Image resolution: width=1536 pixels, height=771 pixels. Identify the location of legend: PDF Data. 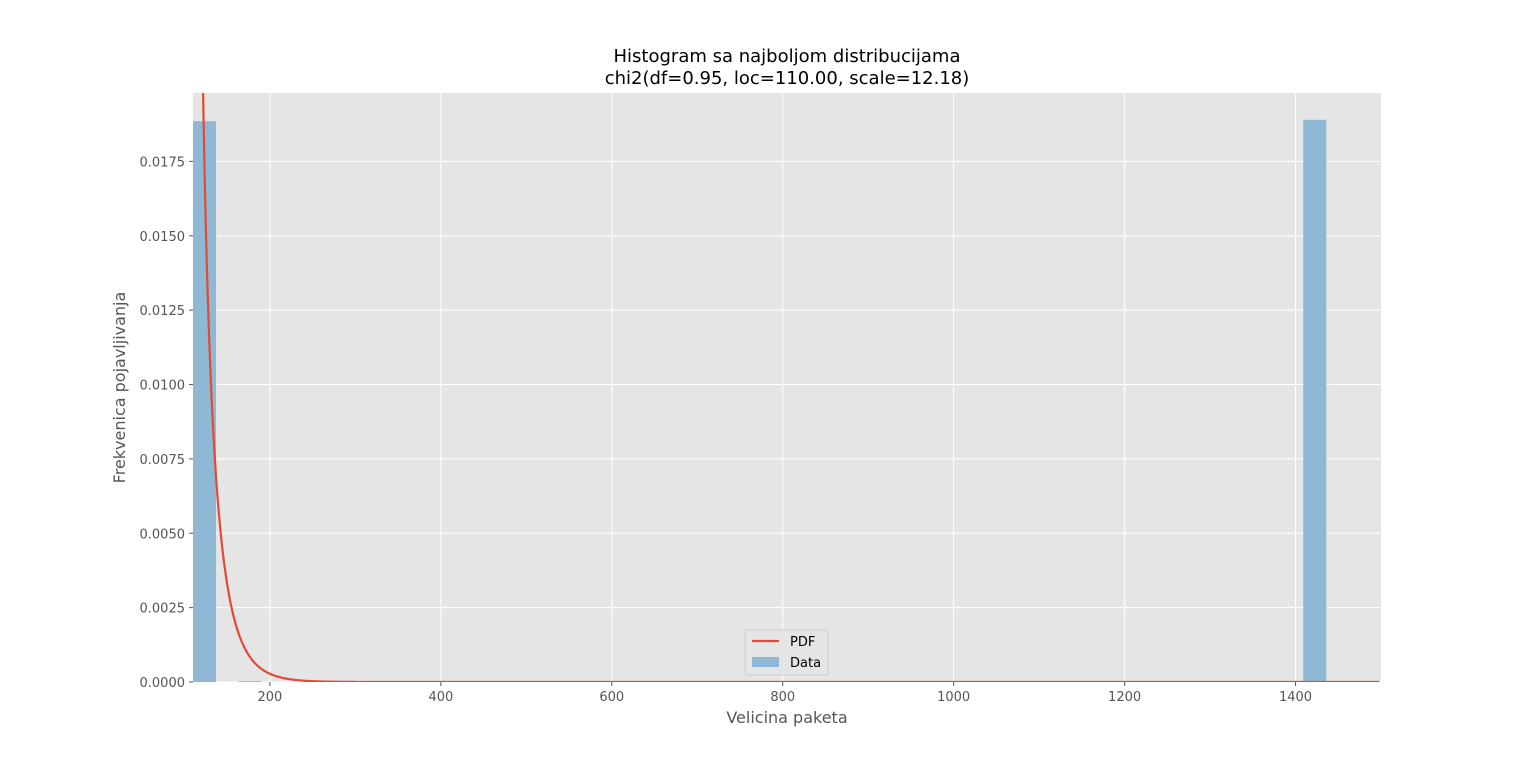
(786, 652).